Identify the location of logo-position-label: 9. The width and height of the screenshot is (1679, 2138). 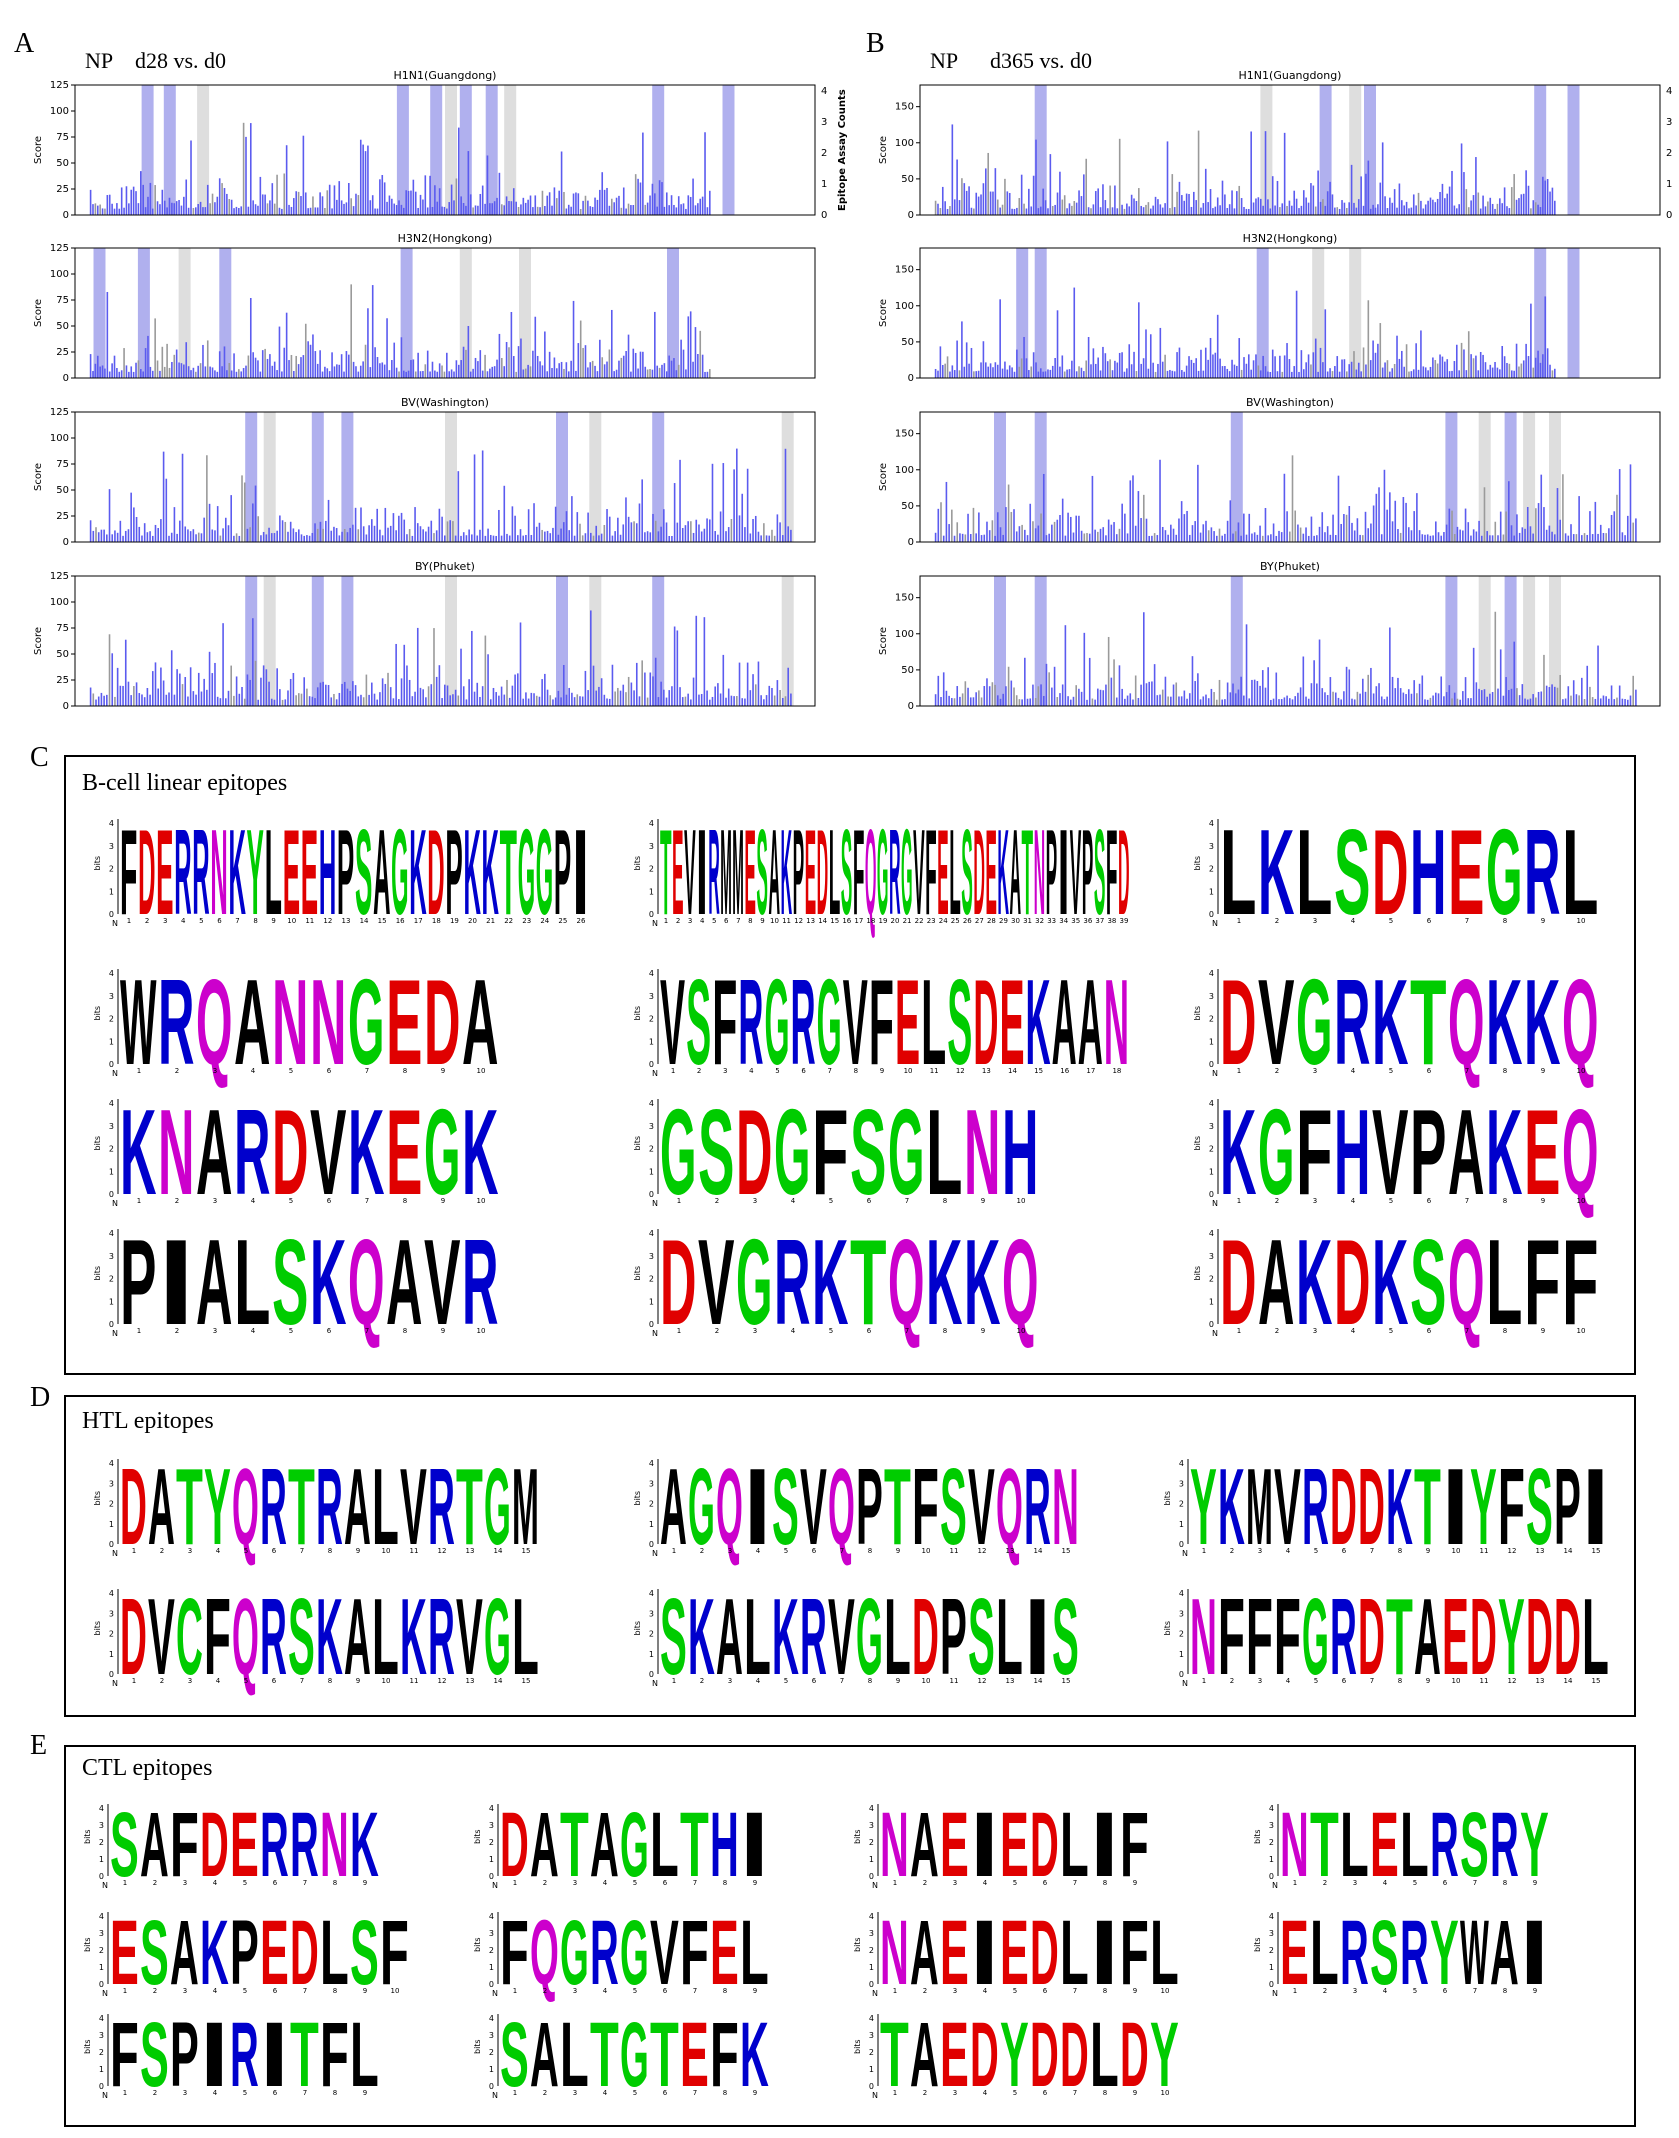
(983, 1331).